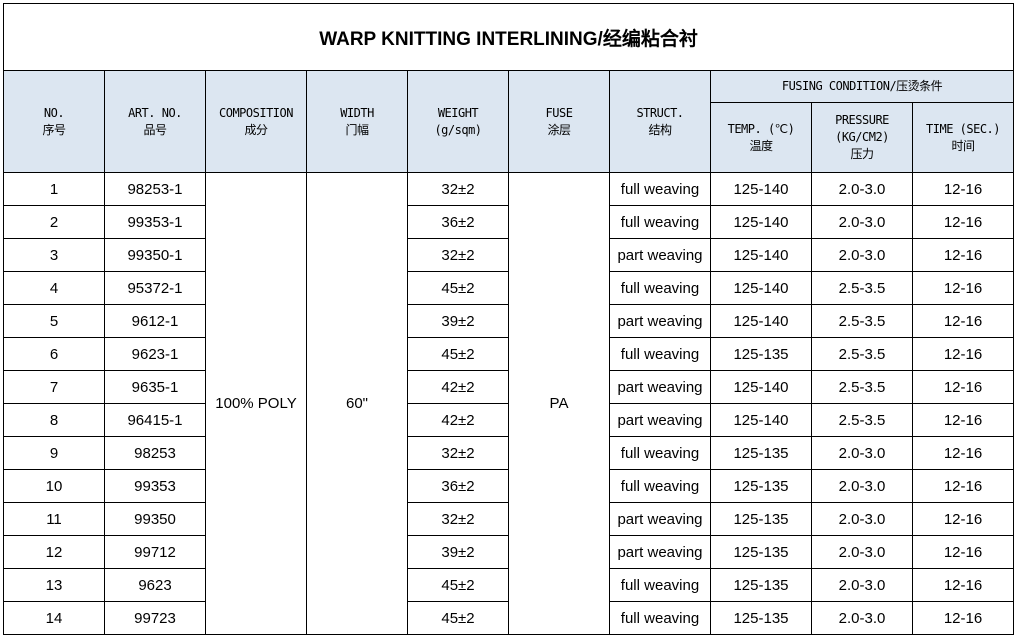 The image size is (1016, 639). What do you see at coordinates (54, 552) in the screenshot?
I see `cell-no: 12` at bounding box center [54, 552].